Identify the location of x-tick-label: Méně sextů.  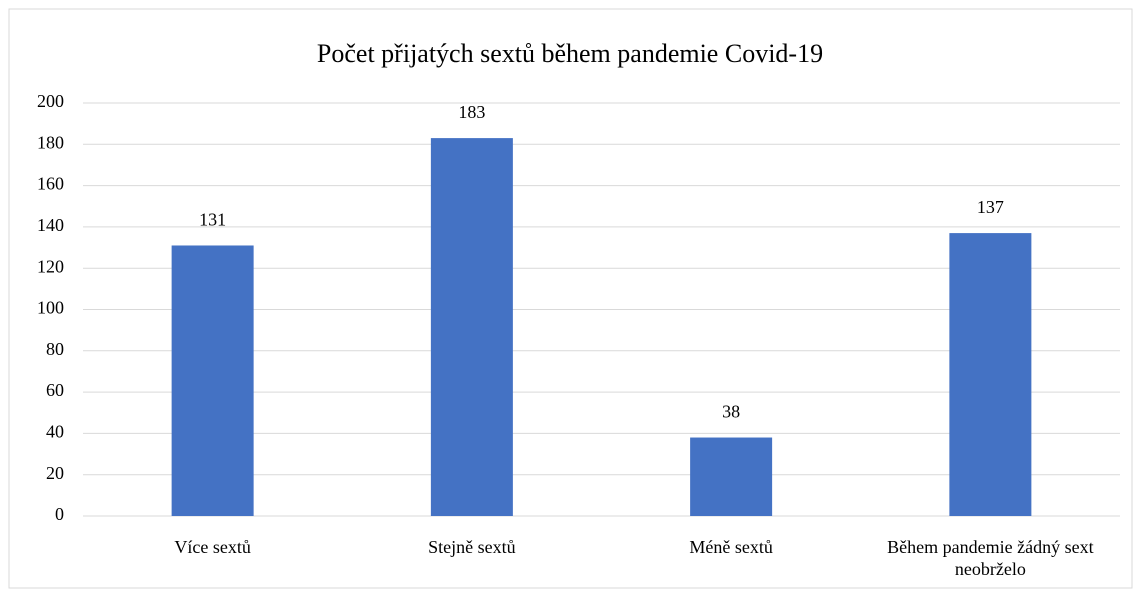
(731, 547).